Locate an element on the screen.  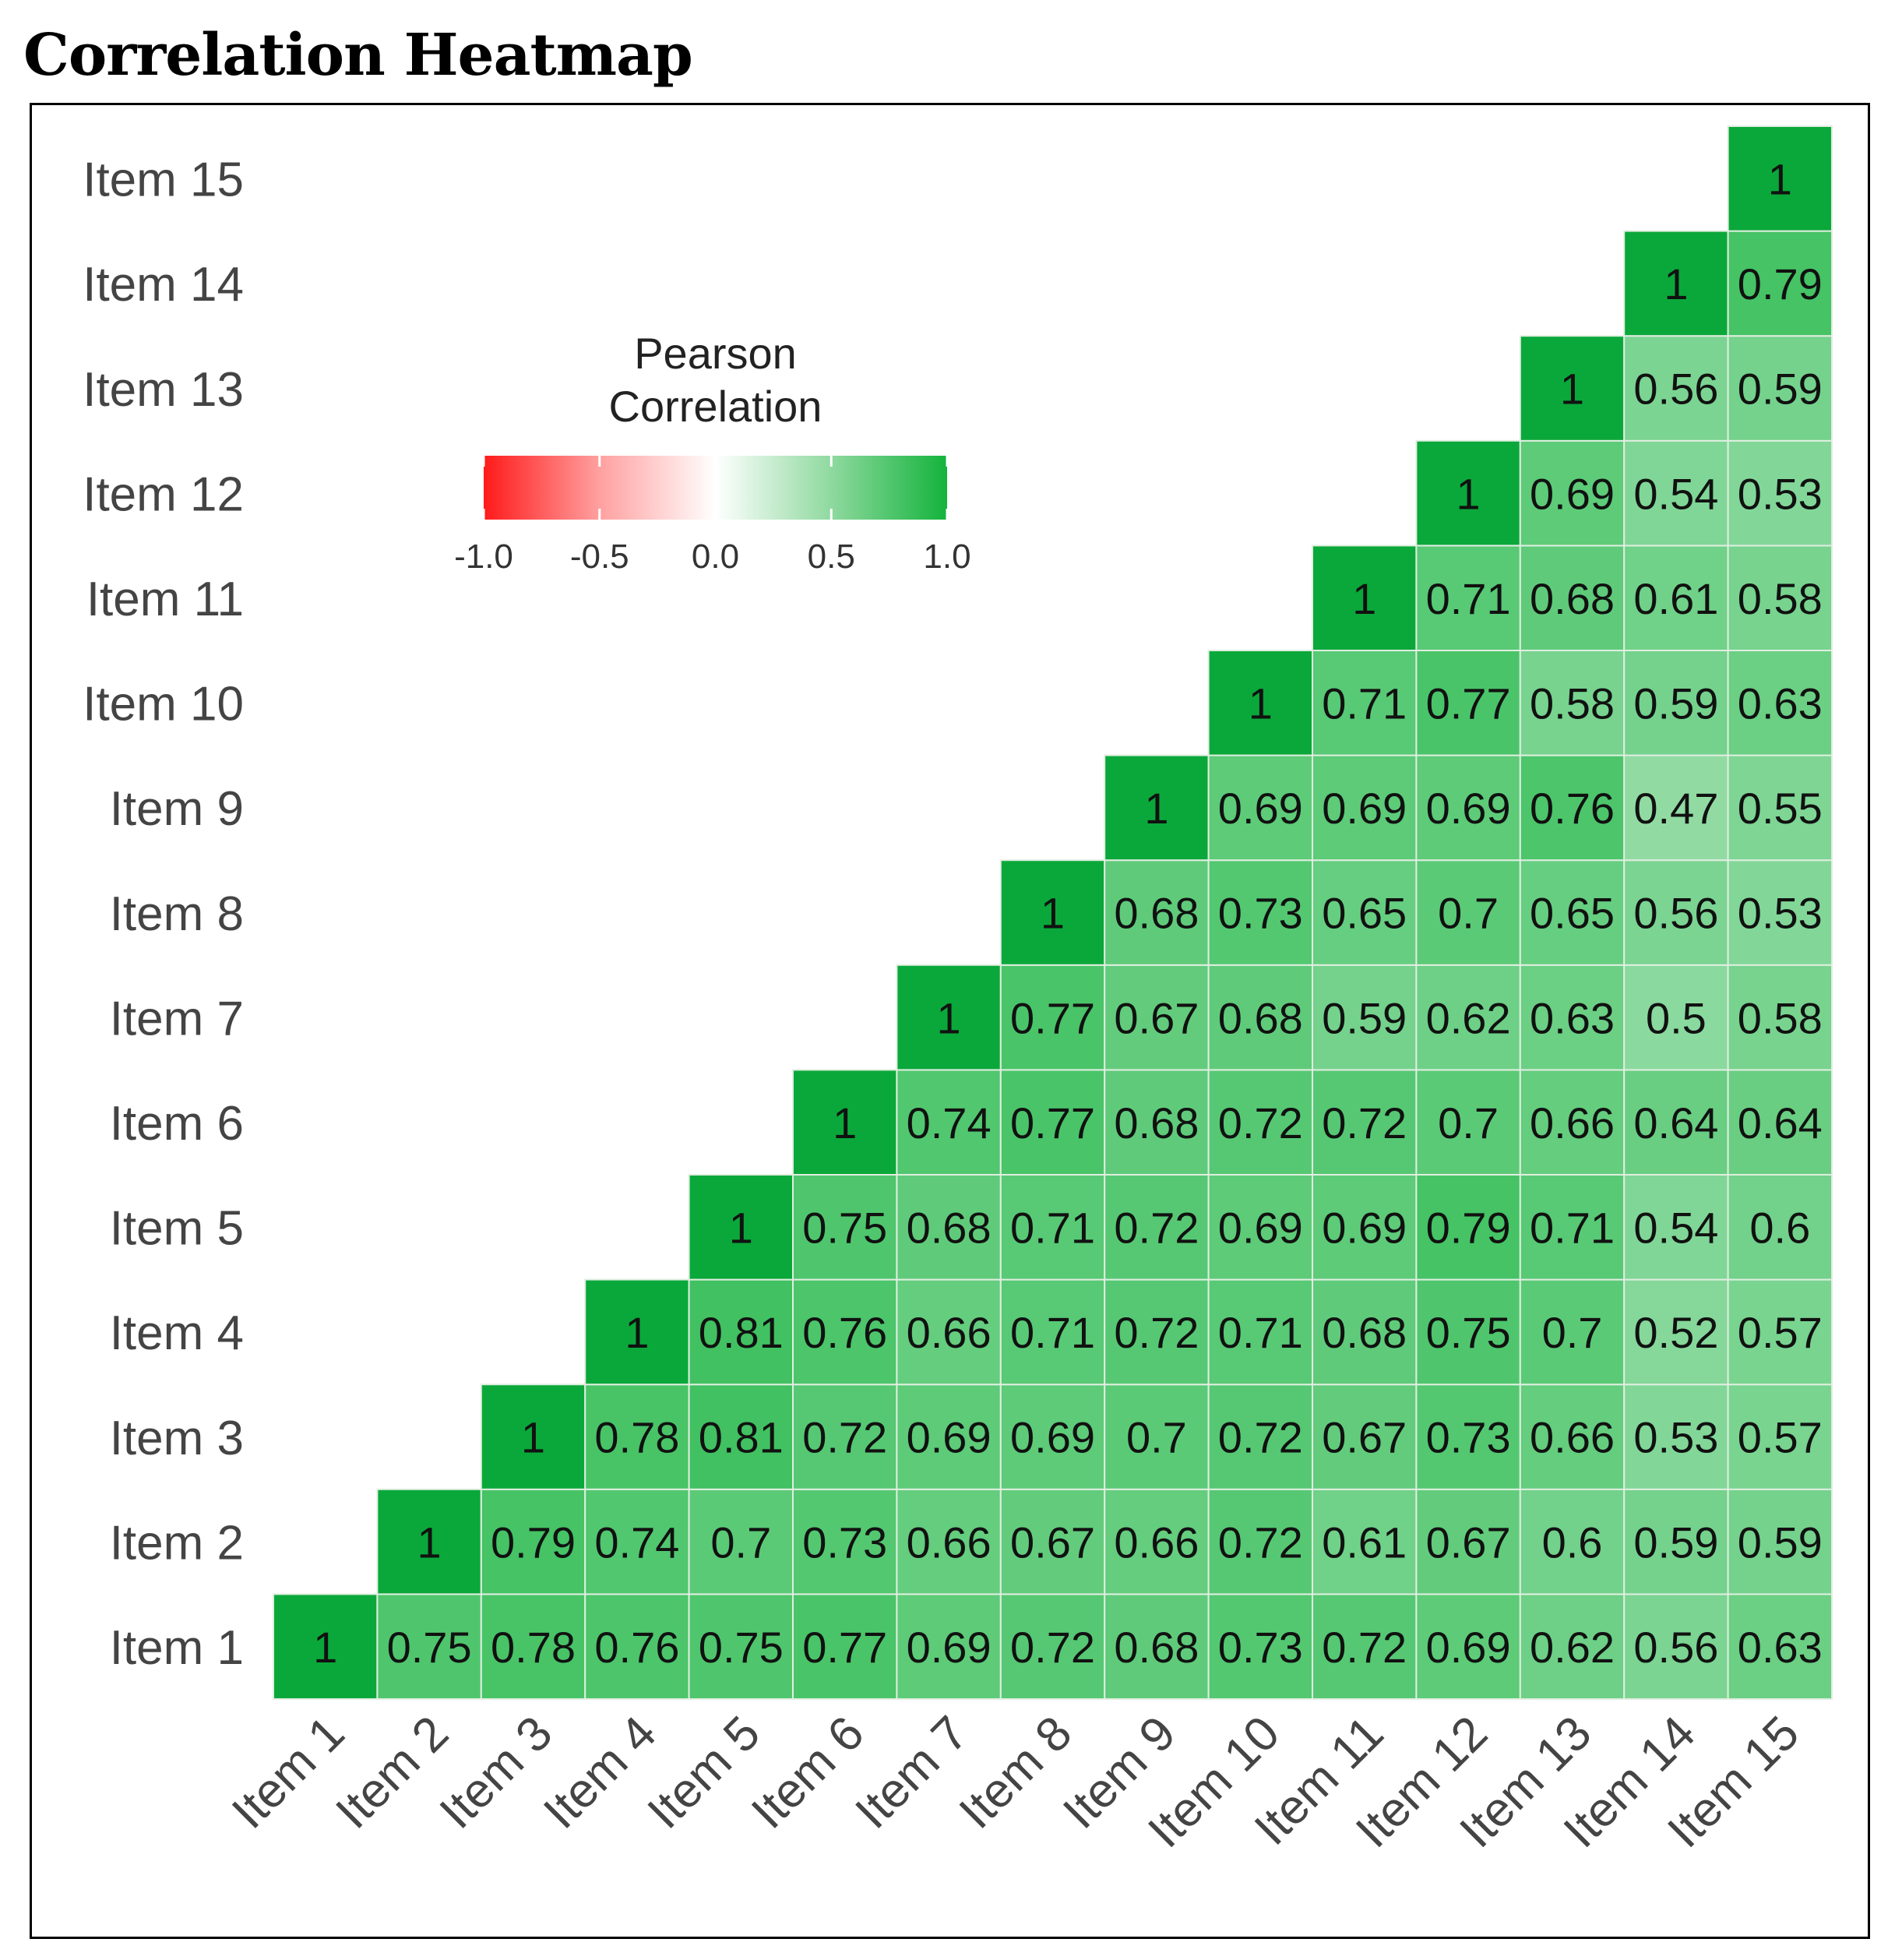
y-tick-label: Item 14 is located at coordinates (163, 285).